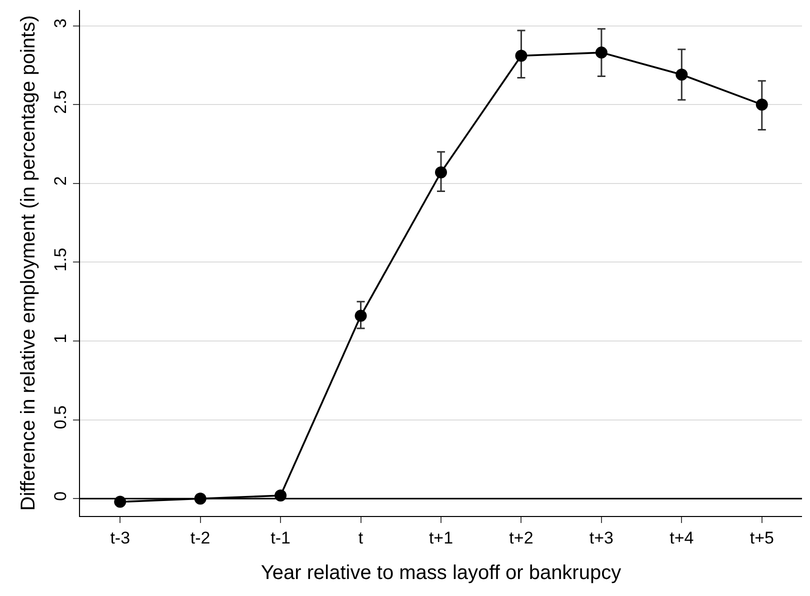 Image resolution: width=810 pixels, height=596 pixels. What do you see at coordinates (601, 538) in the screenshot?
I see `x-tick-label: t+3` at bounding box center [601, 538].